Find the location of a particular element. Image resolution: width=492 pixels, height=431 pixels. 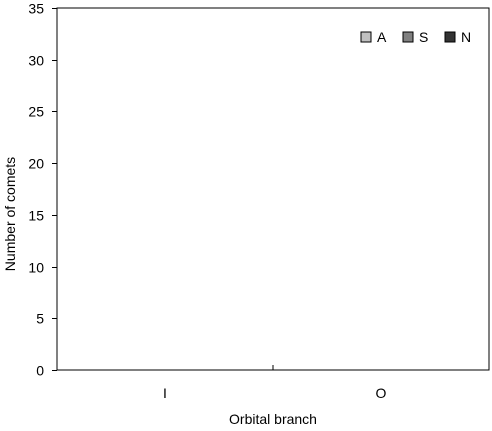

y-tick-labels: 0 5 10 15 20 25 30 35 is located at coordinates (36, 190).